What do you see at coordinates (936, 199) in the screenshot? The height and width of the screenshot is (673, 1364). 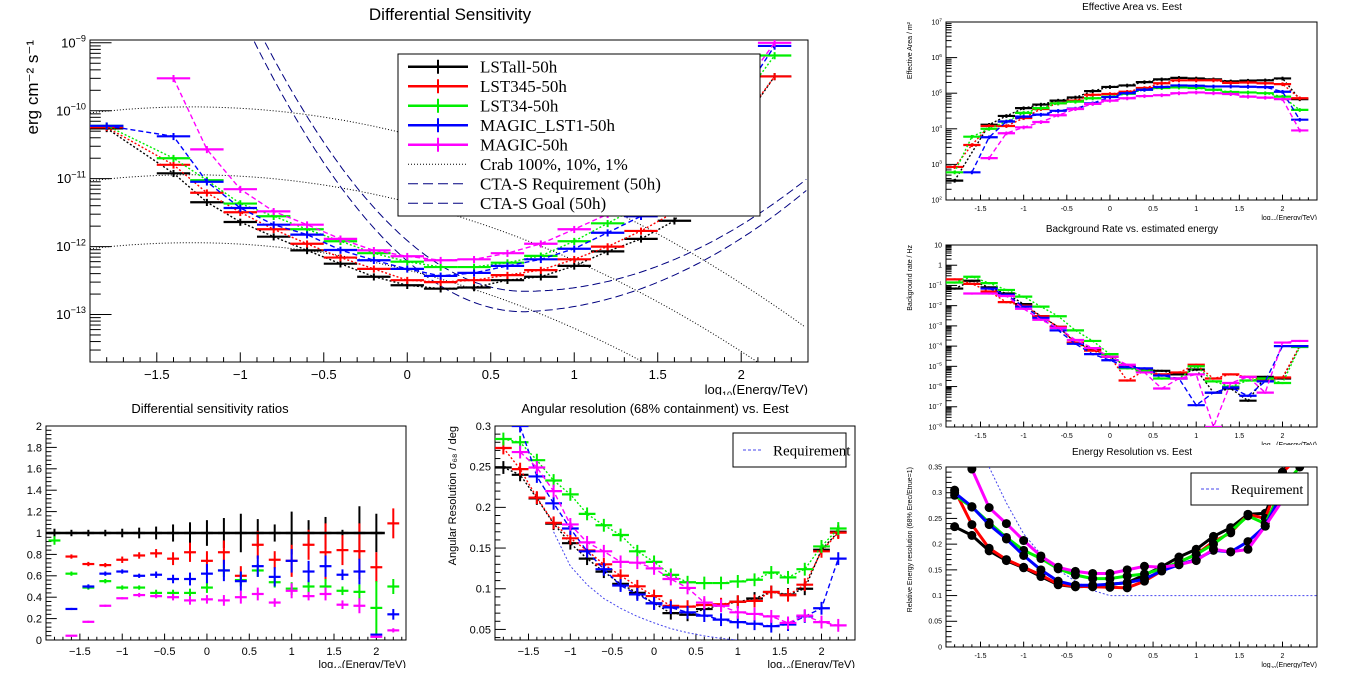 I see `y-tick-label: 10²` at bounding box center [936, 199].